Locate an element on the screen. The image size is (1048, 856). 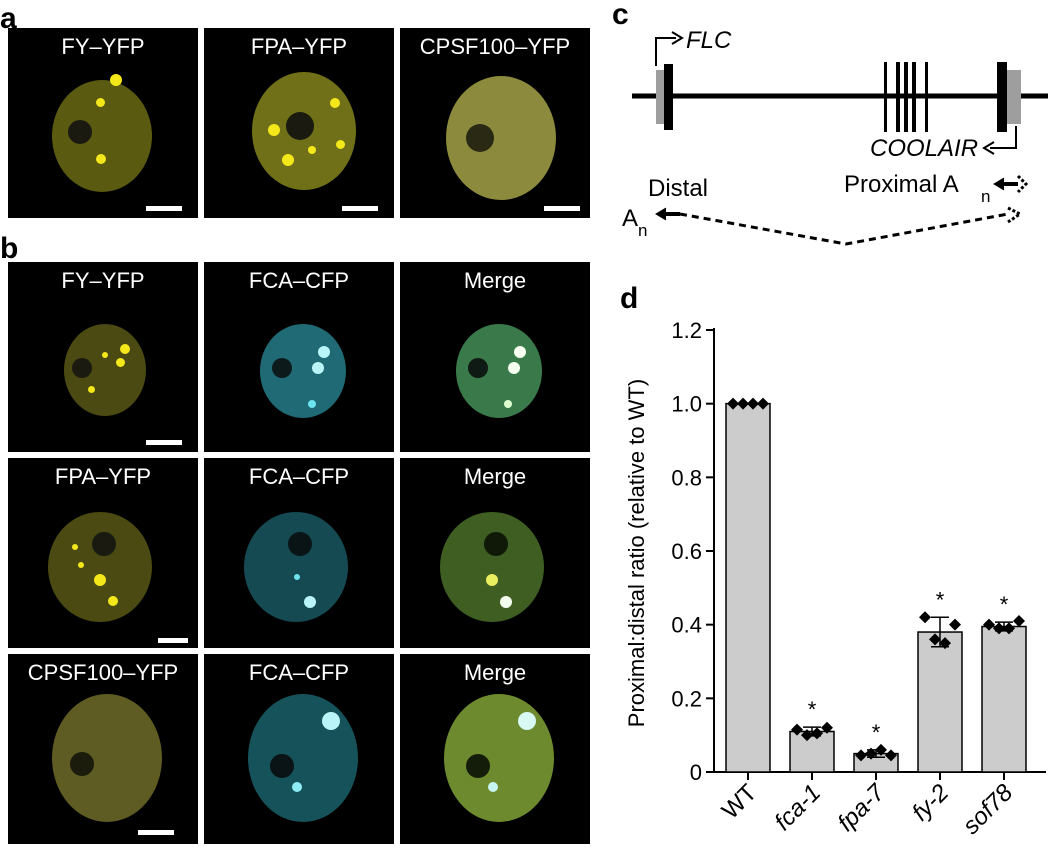
spliced-intron-path is located at coordinates (844, 229).